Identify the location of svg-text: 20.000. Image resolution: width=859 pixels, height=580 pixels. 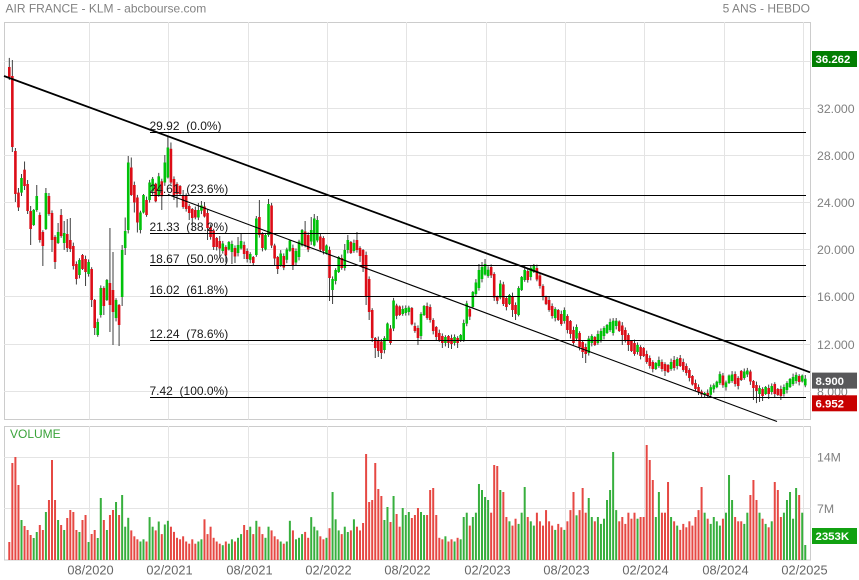
(836, 250).